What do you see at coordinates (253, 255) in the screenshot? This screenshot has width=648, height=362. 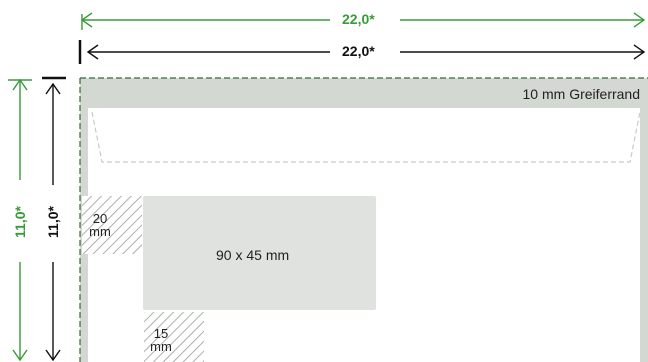 I see `address-window-label: 90 x 45 mm` at bounding box center [253, 255].